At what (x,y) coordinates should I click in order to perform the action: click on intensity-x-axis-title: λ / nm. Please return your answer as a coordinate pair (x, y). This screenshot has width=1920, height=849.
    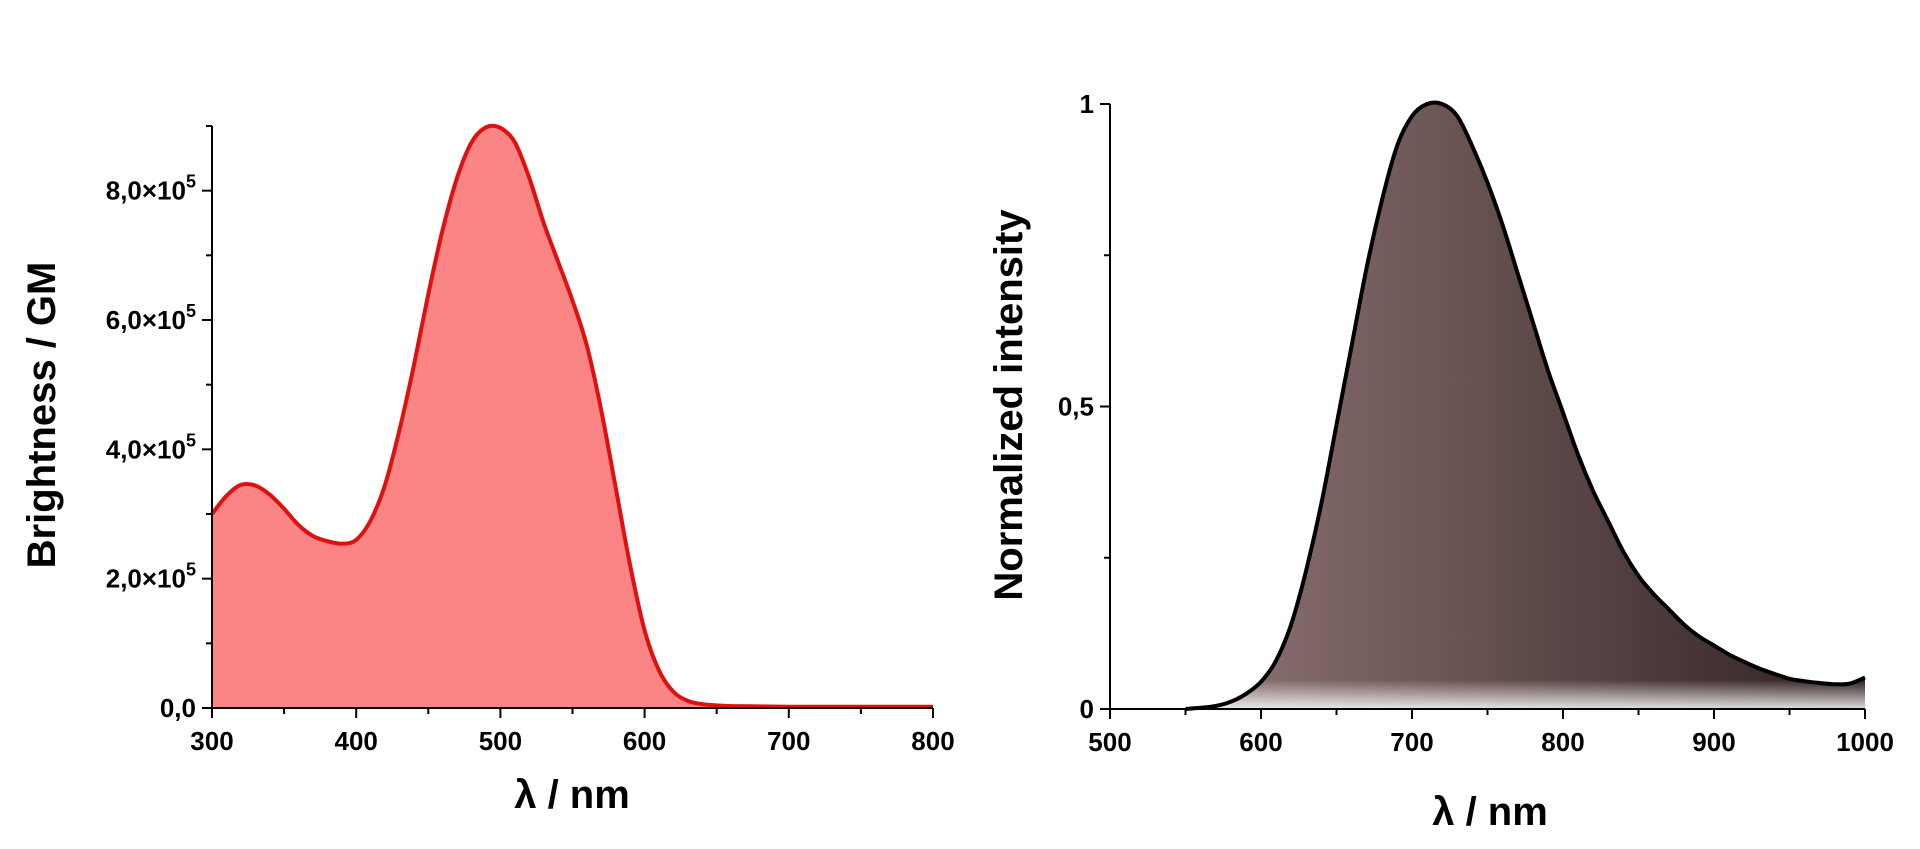
    Looking at the image, I should click on (1490, 812).